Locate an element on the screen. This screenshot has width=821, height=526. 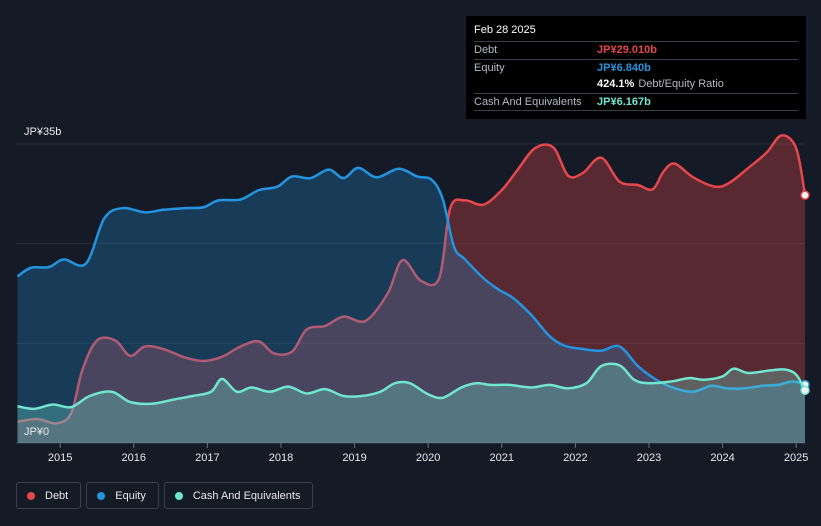
tooltip-debt-value: JP¥29.010b is located at coordinates (627, 50).